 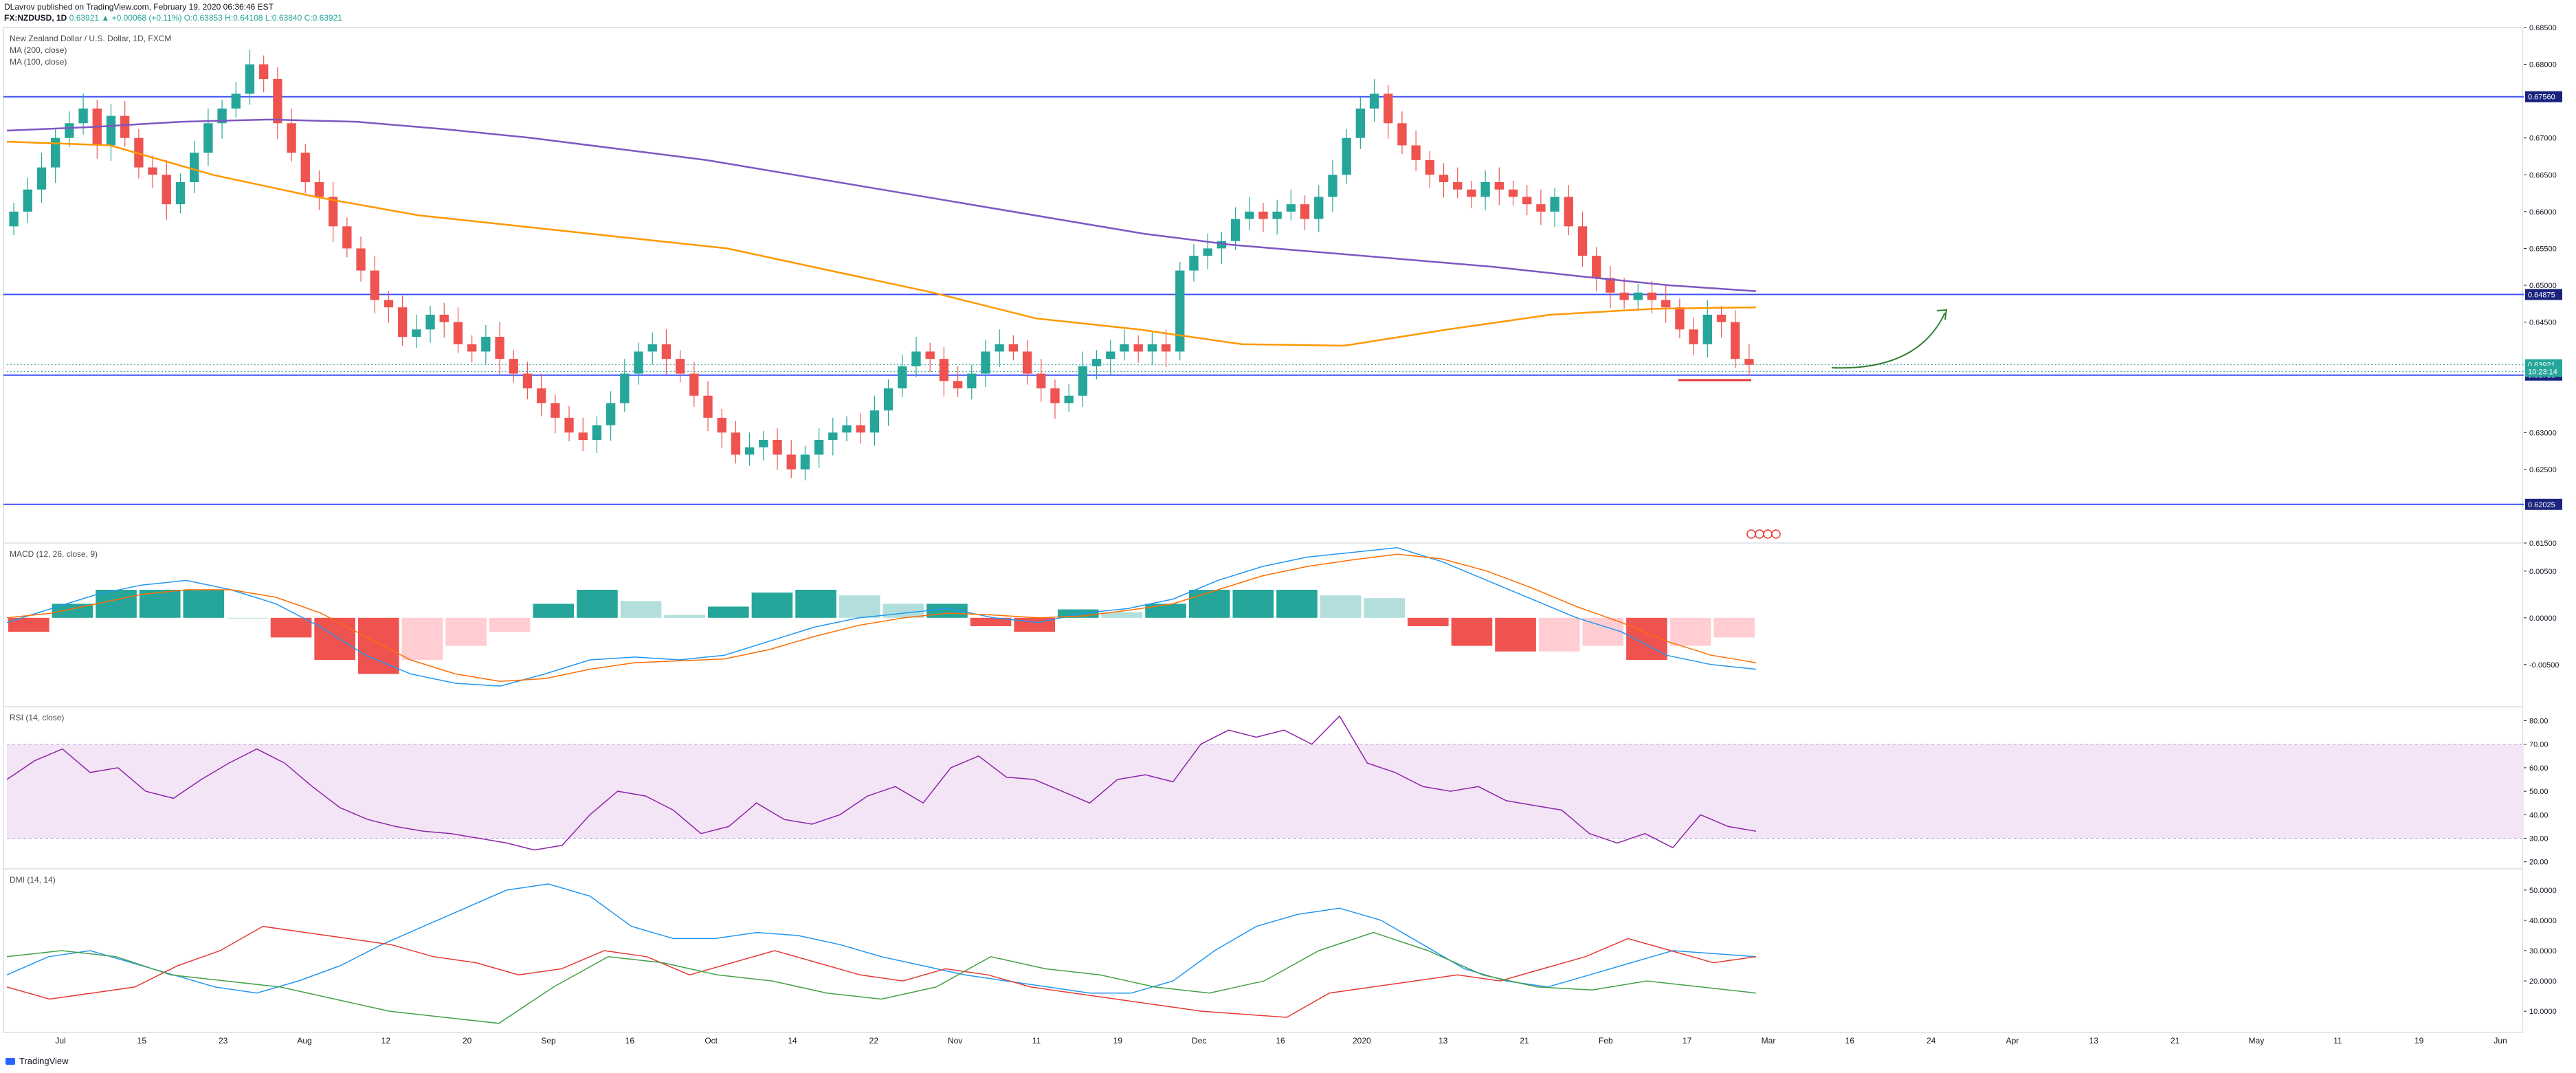 What do you see at coordinates (38, 50) in the screenshot?
I see `legend-ma200: MA (200, close)` at bounding box center [38, 50].